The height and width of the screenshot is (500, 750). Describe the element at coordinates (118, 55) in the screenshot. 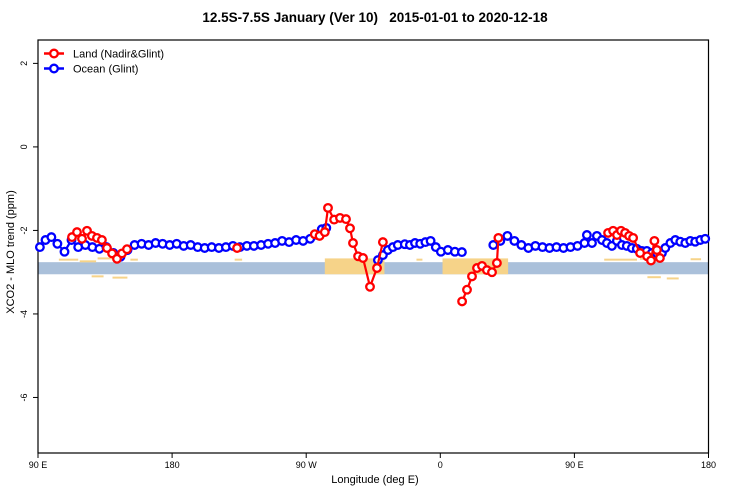

I see `legend-label-land: Land (Nadir&Glint)` at that location.